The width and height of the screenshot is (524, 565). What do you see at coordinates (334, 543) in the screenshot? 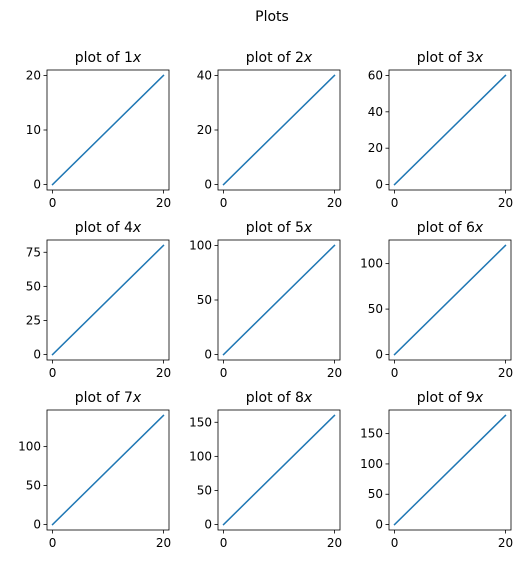
I see `subplot-8-xtick-label: 20` at bounding box center [334, 543].